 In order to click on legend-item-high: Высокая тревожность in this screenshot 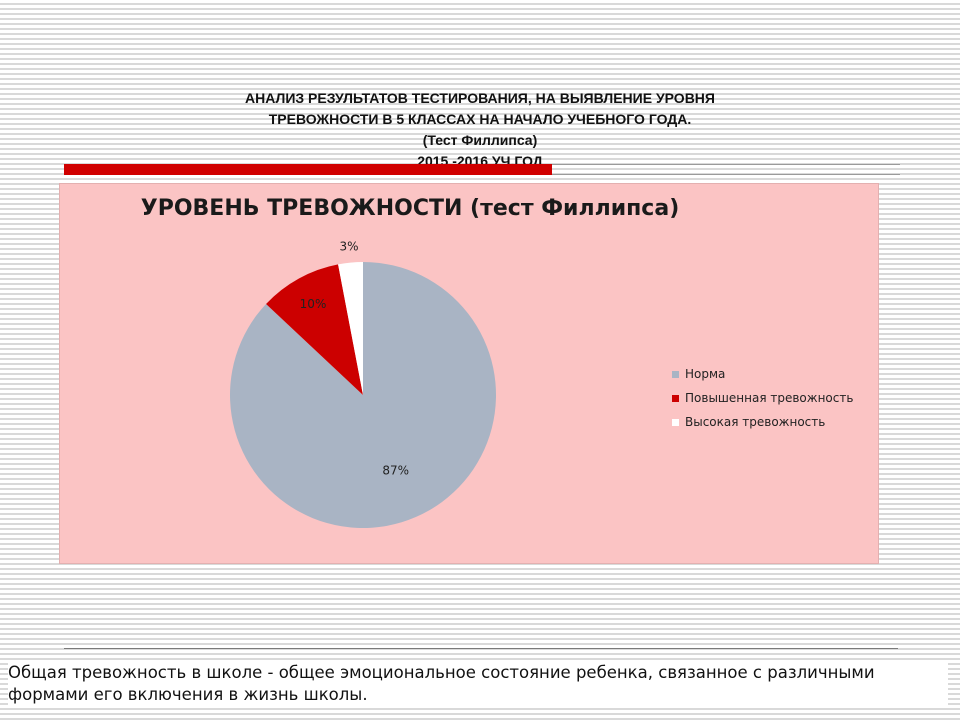, I will do `click(762, 422)`.